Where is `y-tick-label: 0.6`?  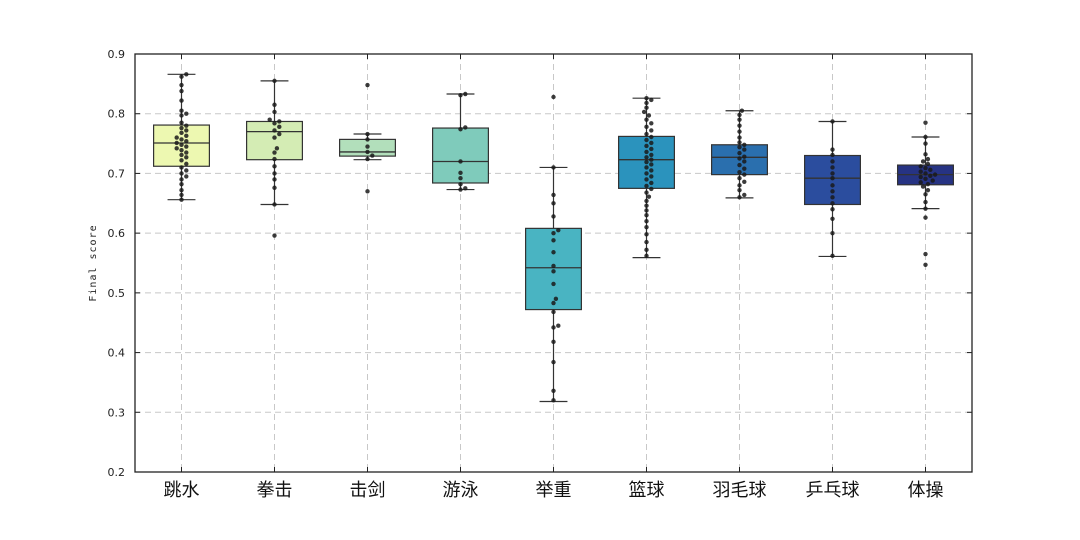
y-tick-label: 0.6 is located at coordinates (117, 233).